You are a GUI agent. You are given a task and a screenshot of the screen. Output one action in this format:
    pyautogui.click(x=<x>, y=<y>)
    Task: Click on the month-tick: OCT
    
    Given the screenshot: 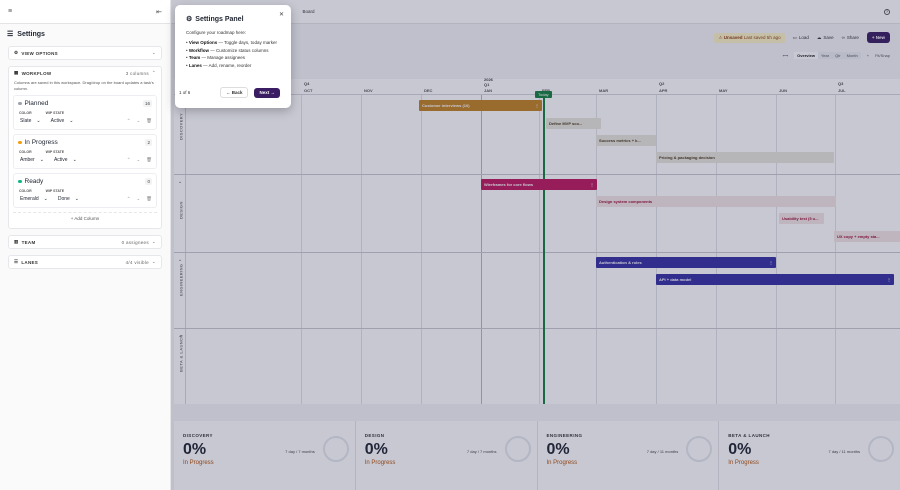 What is the action you would take?
    pyautogui.click(x=308, y=90)
    